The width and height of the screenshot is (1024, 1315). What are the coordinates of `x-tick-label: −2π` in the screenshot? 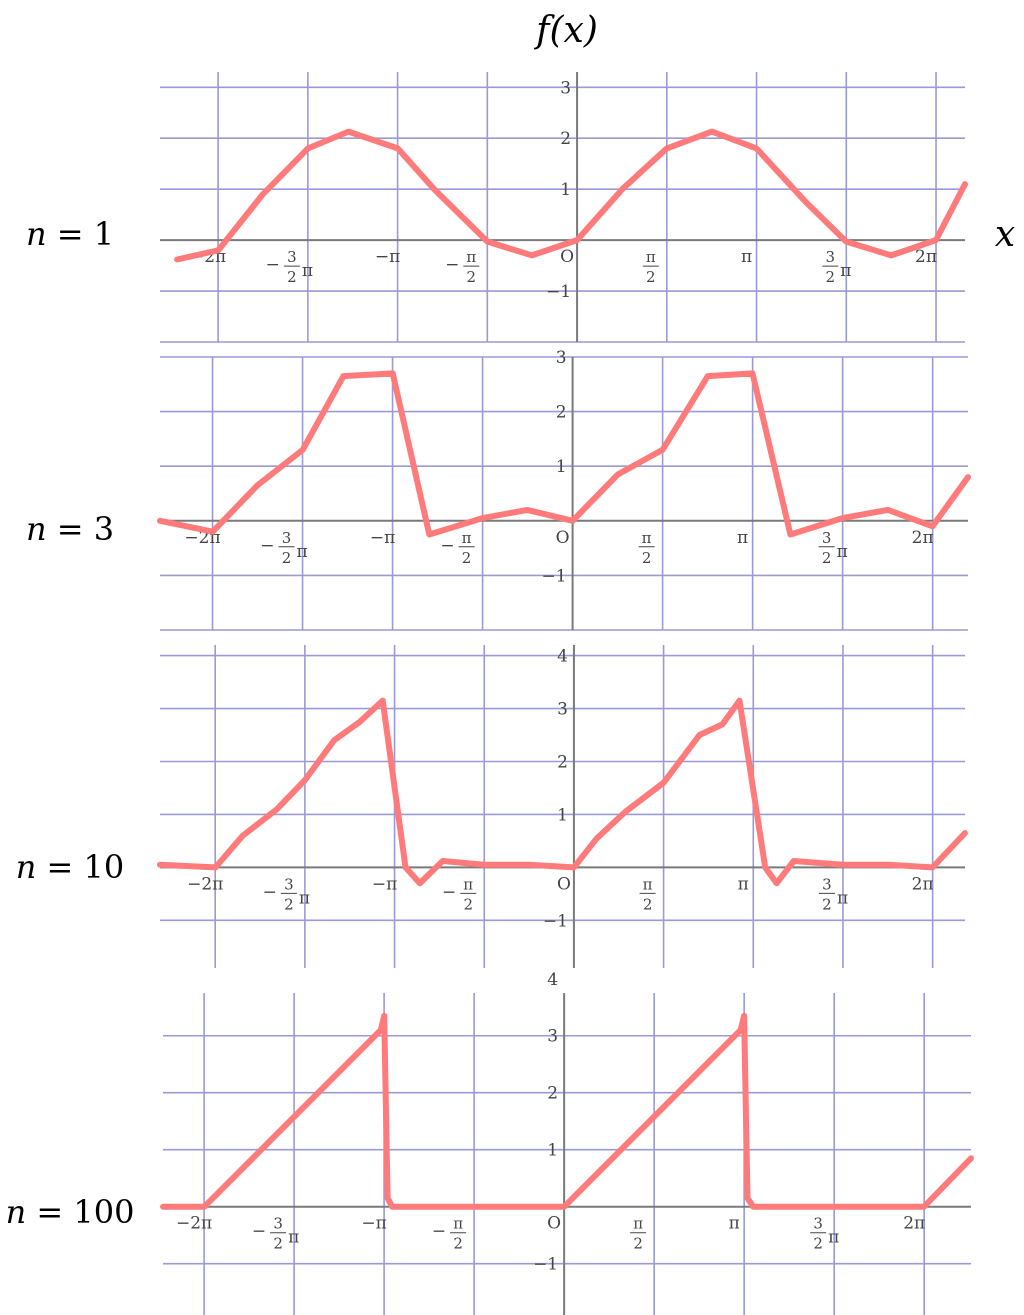 It's located at (194, 1224).